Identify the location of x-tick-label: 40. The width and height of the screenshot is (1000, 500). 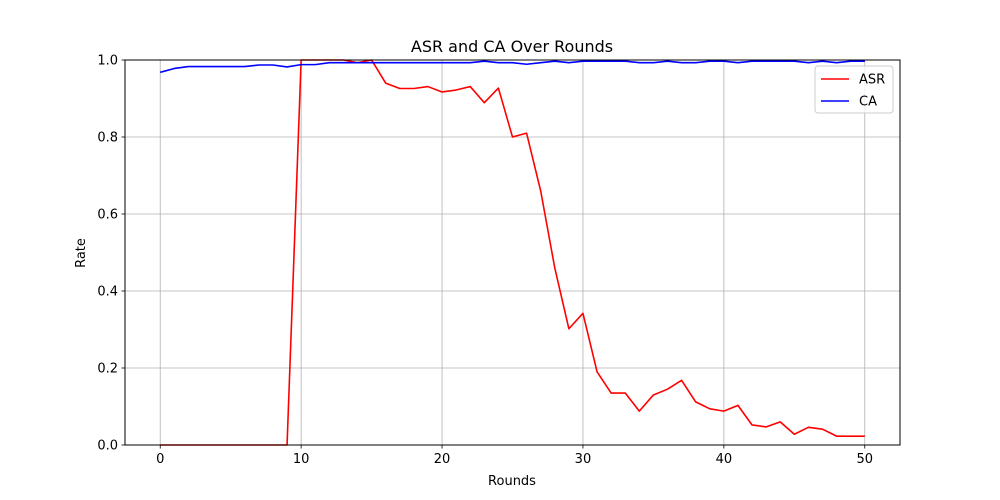
(724, 459).